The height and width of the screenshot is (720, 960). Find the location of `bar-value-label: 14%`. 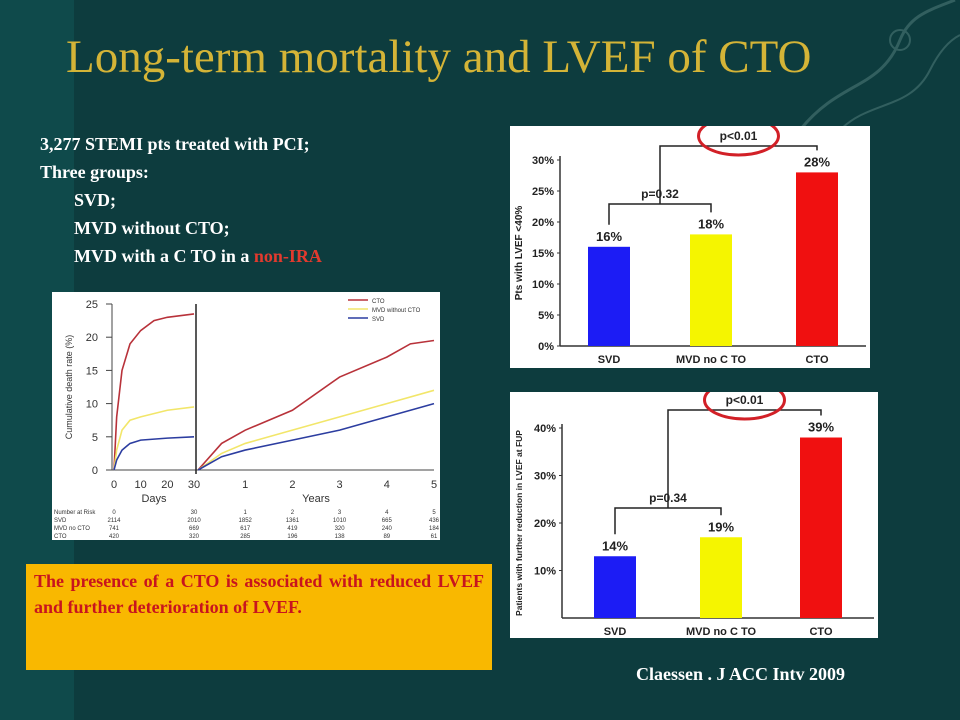

bar-value-label: 14% is located at coordinates (615, 545).